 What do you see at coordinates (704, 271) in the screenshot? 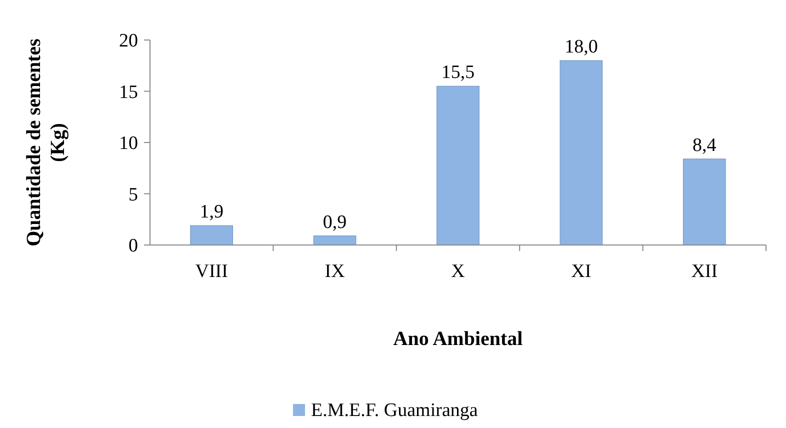
I see `x-tick-label: XII` at bounding box center [704, 271].